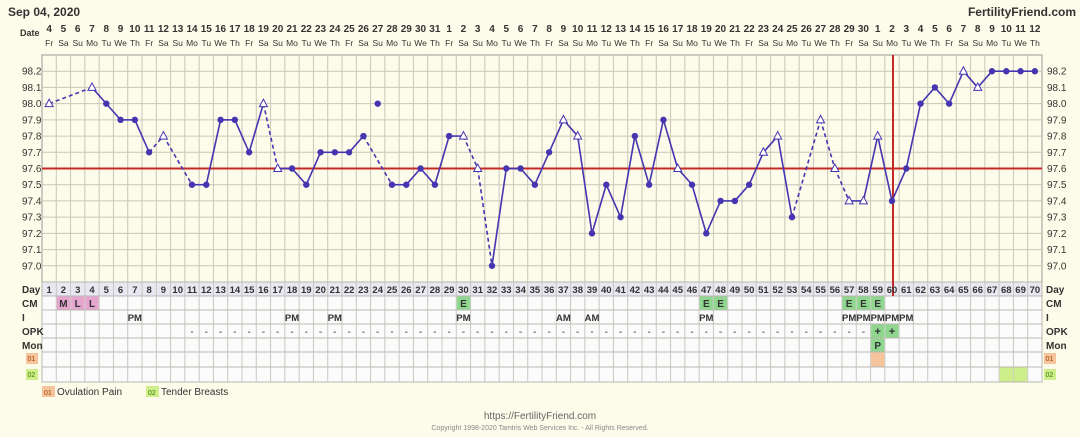 This screenshot has width=1080, height=437. I want to click on date-number: 5, so click(935, 29).